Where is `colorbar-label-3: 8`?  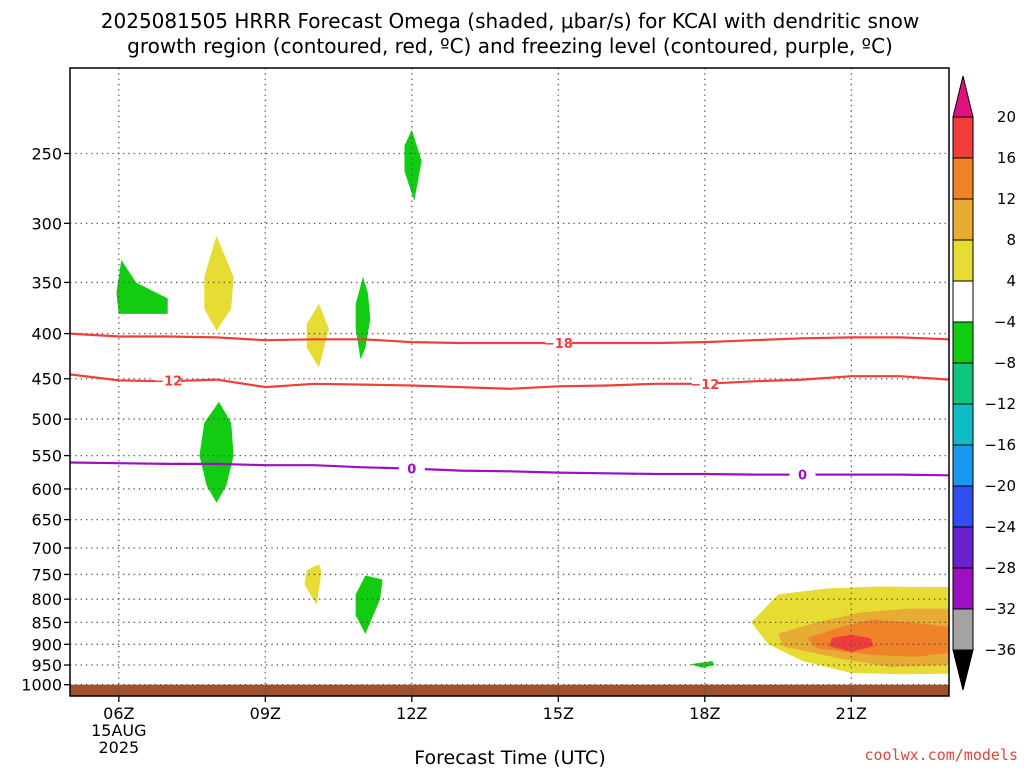
colorbar-label-3: 8 is located at coordinates (1011, 240).